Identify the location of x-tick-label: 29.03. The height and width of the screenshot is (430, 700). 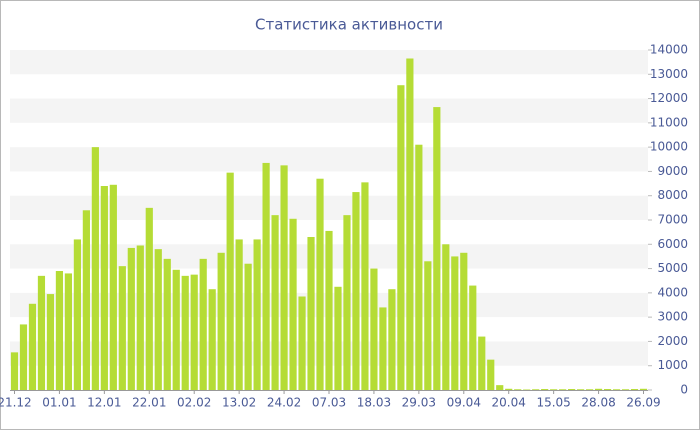
(419, 403).